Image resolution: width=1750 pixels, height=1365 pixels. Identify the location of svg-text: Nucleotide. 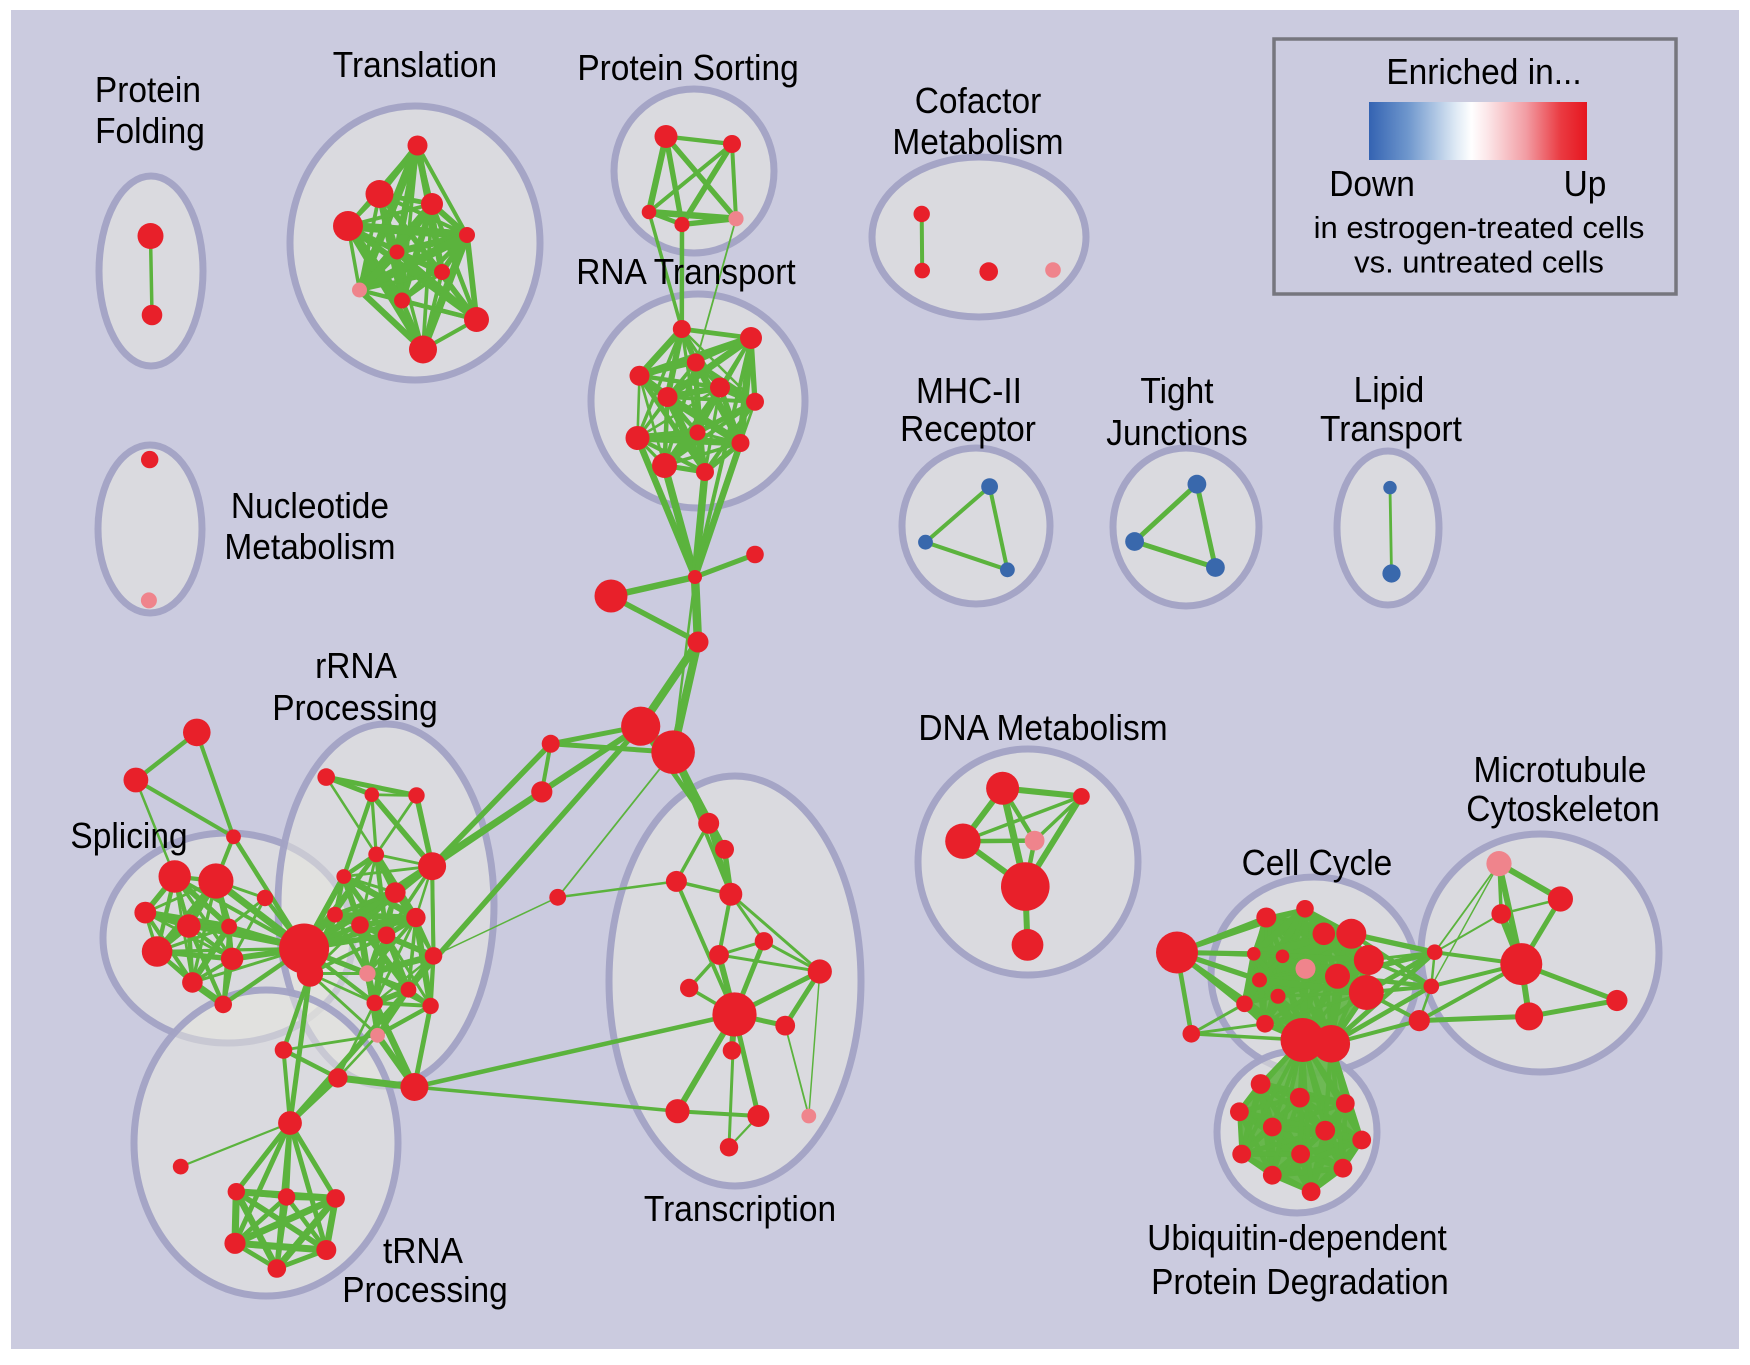
(310, 506).